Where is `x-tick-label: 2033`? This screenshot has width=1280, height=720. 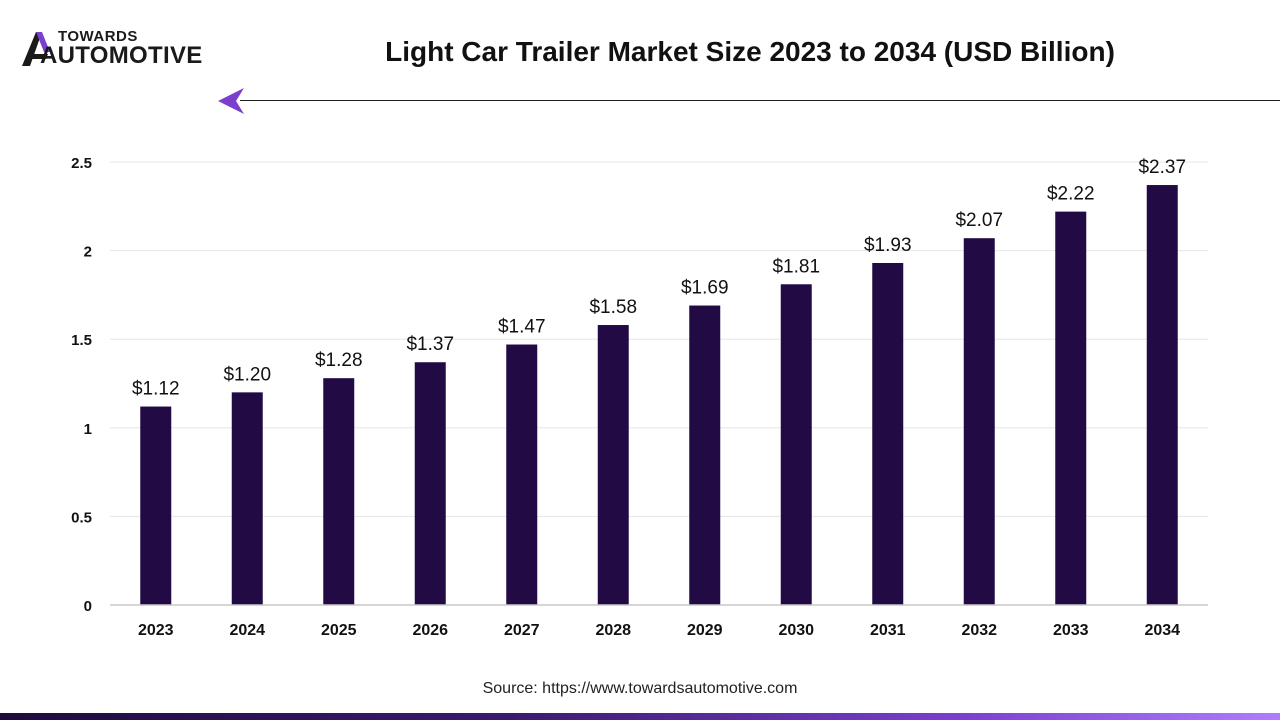
x-tick-label: 2033 is located at coordinates (1071, 630).